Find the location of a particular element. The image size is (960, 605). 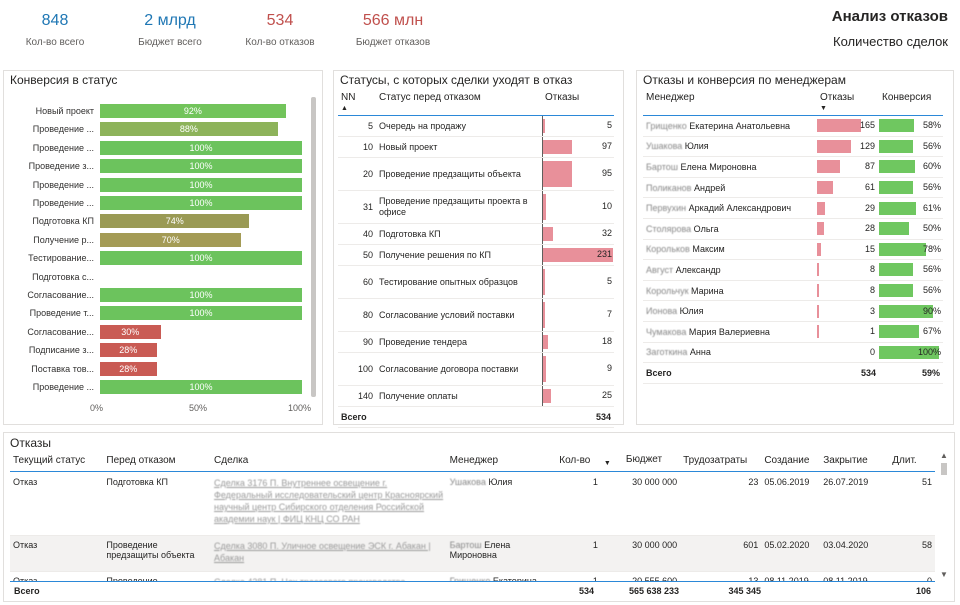

table-row: Корольков Максим 15 78% is located at coordinates (793, 250).